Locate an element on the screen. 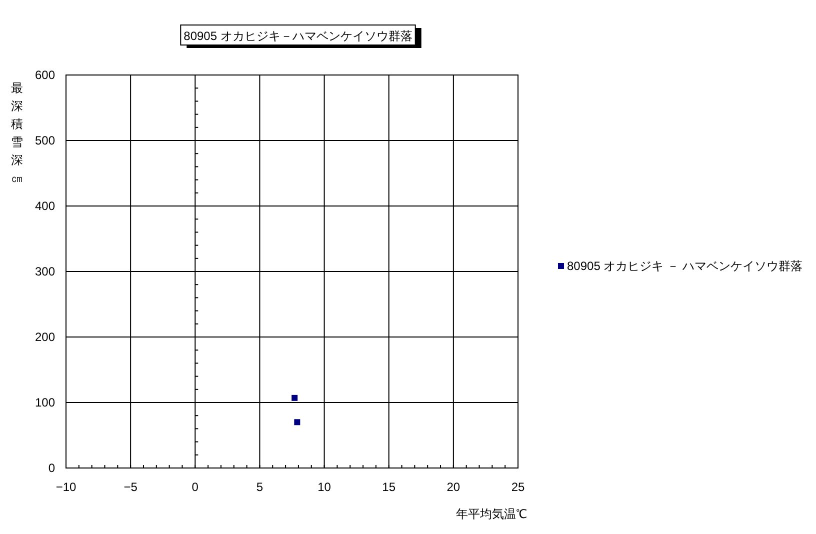  x-tick-label: −5 is located at coordinates (131, 487).